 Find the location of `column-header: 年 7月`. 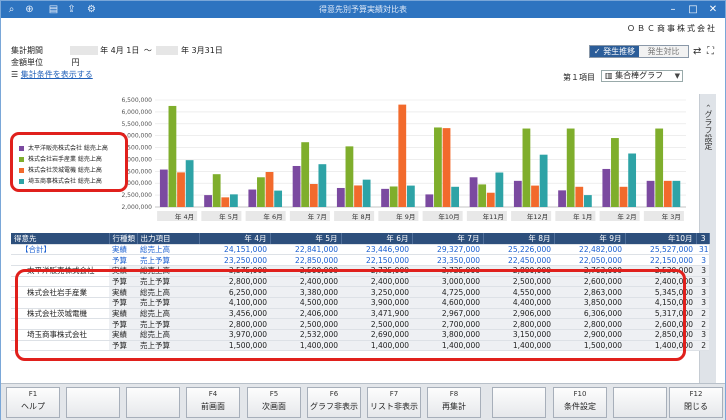

column-header: 年 7月 is located at coordinates (448, 239).